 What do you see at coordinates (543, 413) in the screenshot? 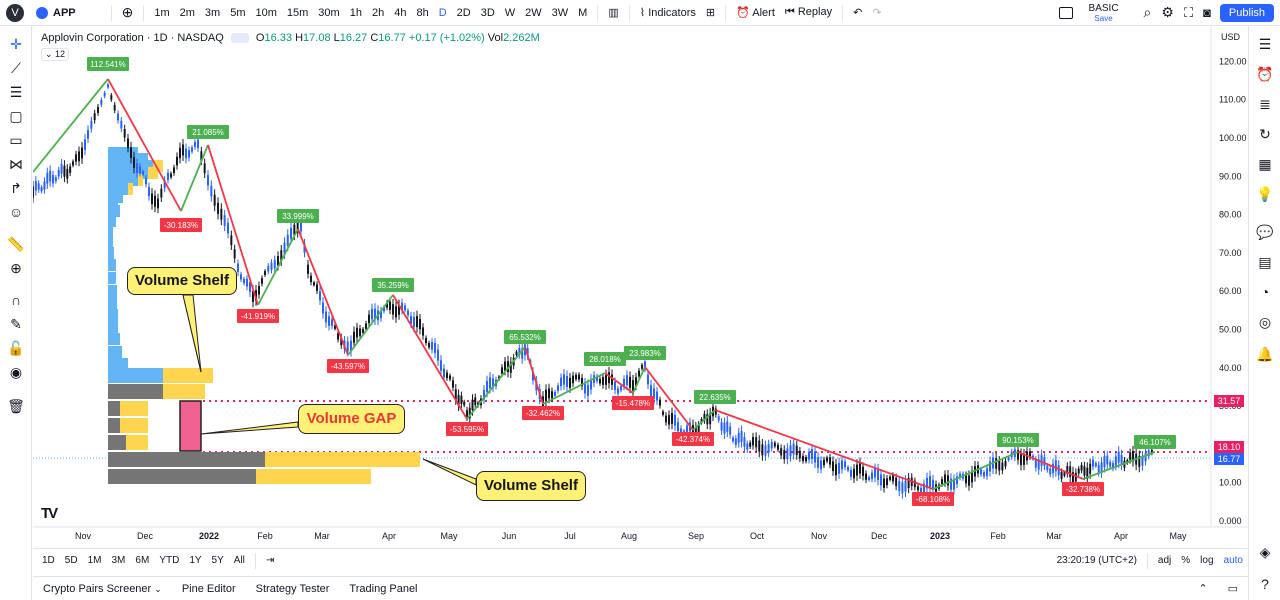
I see `swing-label-down: -32.462%` at bounding box center [543, 413].